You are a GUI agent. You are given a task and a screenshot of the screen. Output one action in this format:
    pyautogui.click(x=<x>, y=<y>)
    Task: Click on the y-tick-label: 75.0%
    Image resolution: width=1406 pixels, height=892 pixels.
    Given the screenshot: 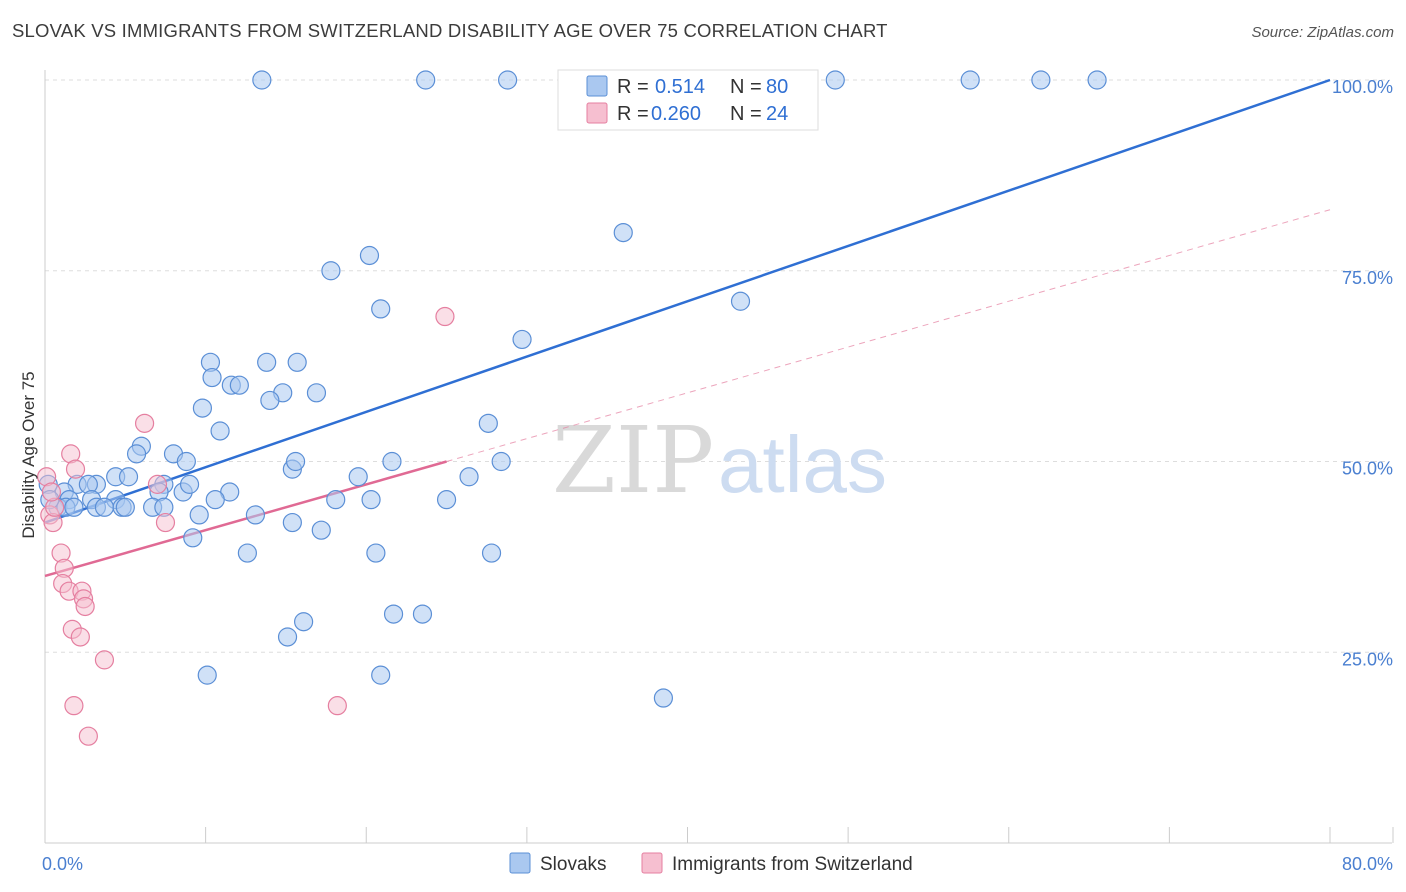 What is the action you would take?
    pyautogui.click(x=1367, y=278)
    